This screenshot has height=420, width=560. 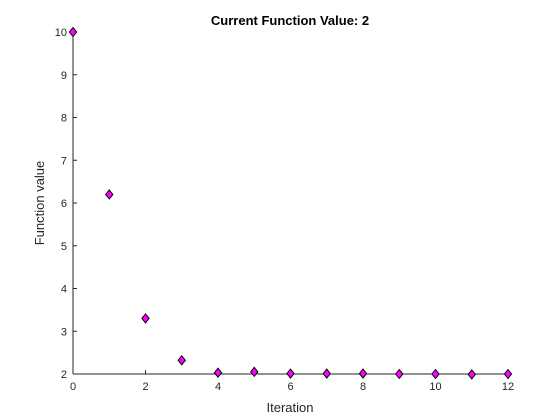 What do you see at coordinates (290, 20) in the screenshot?
I see `chart-title: Current Function Value: 2` at bounding box center [290, 20].